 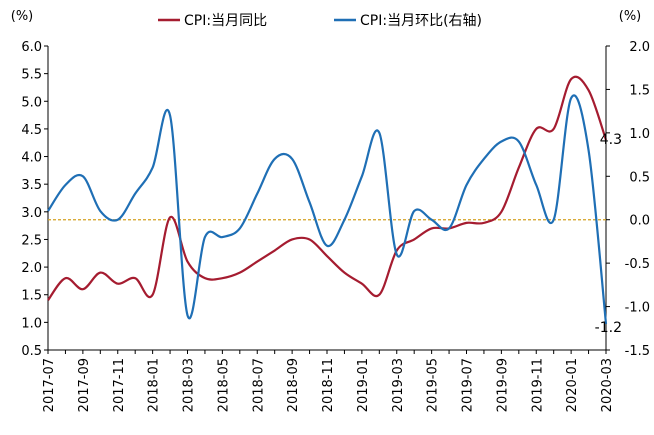 I want to click on x-tick-label: 2020-03, so click(x=607, y=385).